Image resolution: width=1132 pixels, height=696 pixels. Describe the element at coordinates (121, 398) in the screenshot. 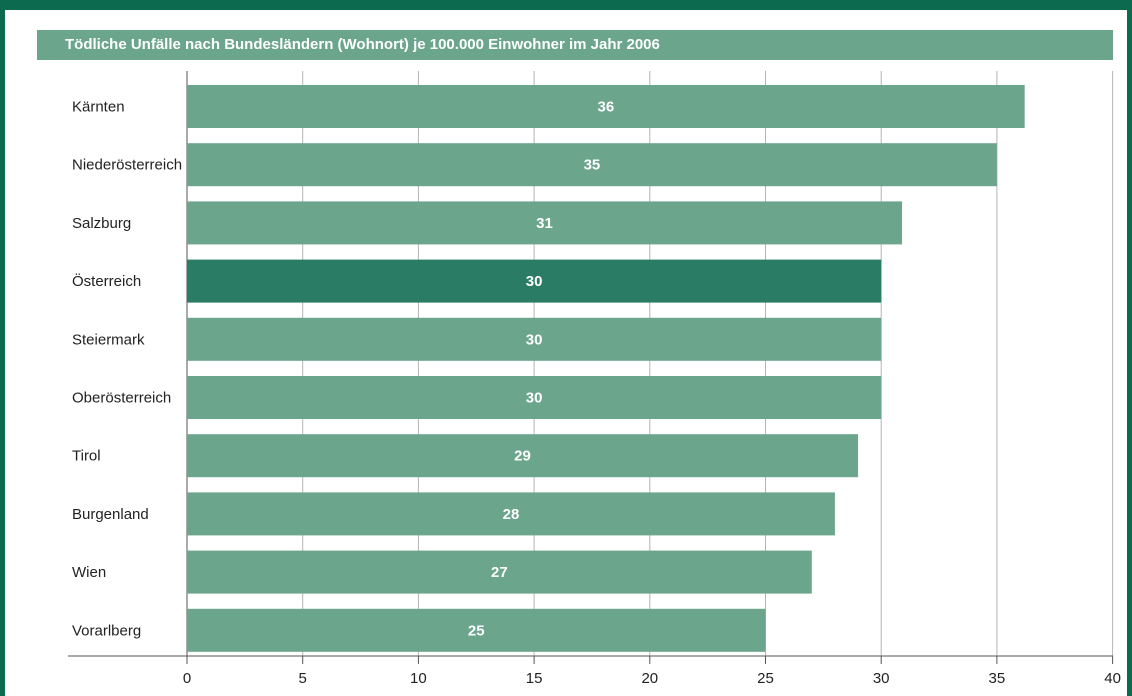

I see `category-label: Oberösterreich` at that location.